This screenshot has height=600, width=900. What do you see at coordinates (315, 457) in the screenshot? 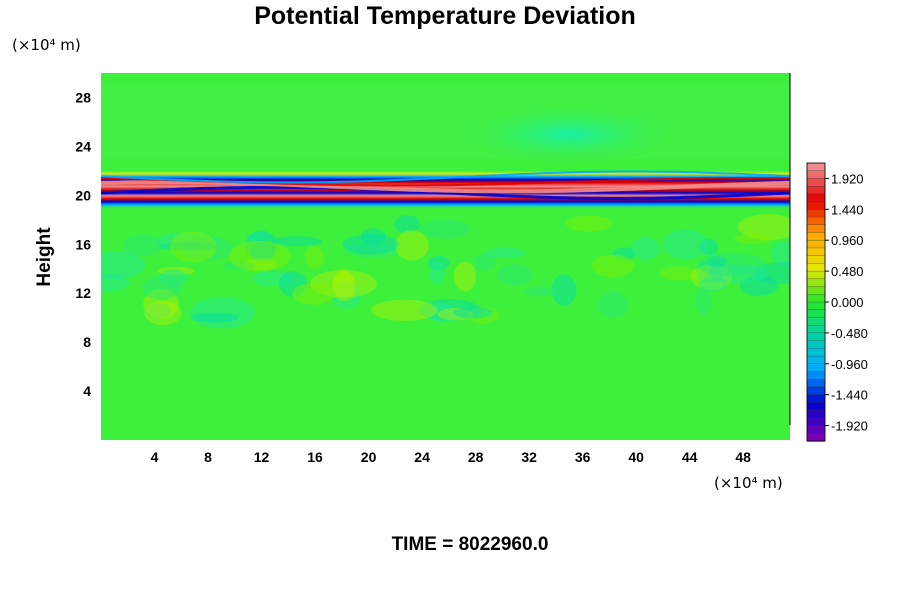
I see `x-tick-16: 16` at bounding box center [315, 457].